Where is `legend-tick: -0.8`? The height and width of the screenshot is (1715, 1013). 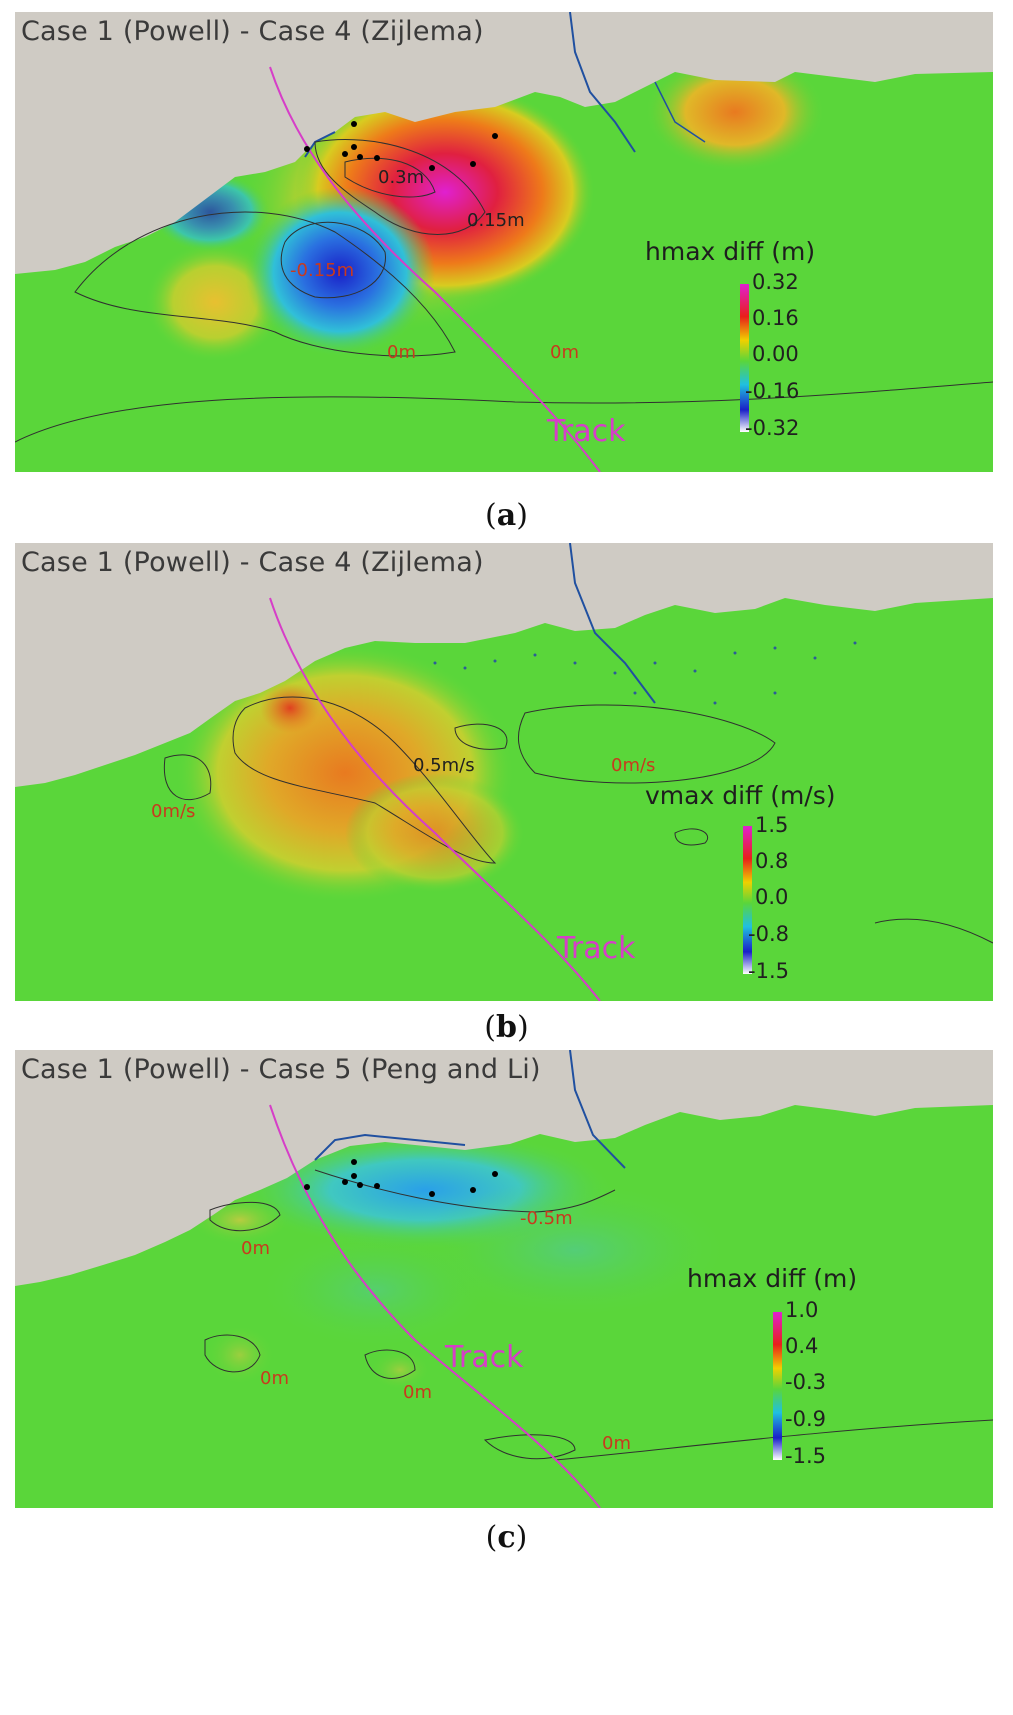
legend-tick: -0.8 is located at coordinates (768, 934).